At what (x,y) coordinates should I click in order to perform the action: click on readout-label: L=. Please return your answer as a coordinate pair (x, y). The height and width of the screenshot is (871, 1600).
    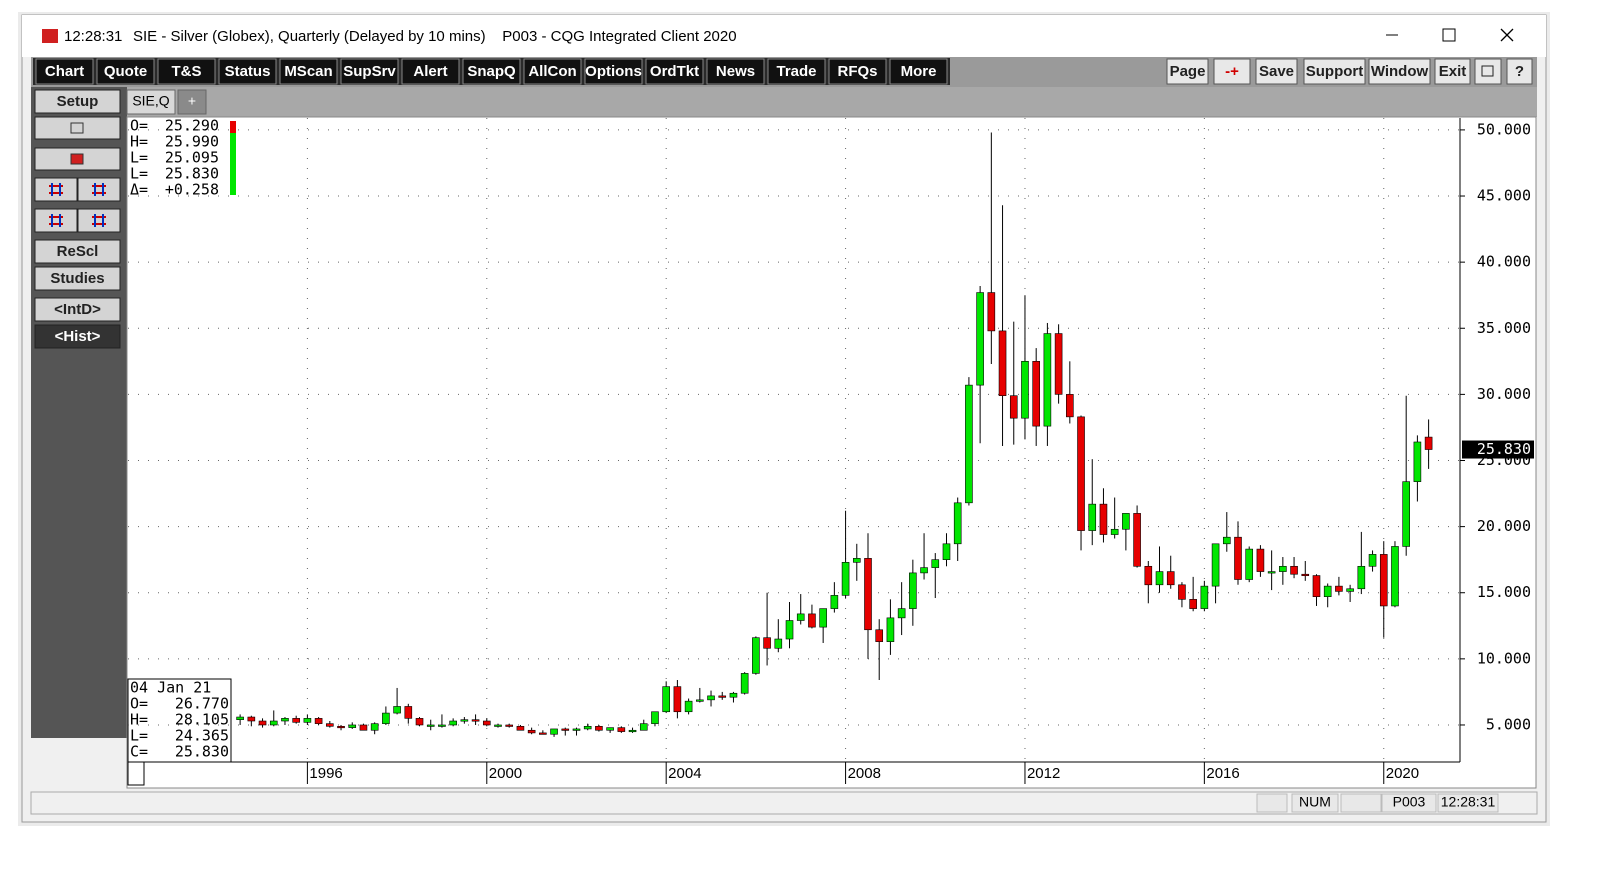
    Looking at the image, I should click on (139, 736).